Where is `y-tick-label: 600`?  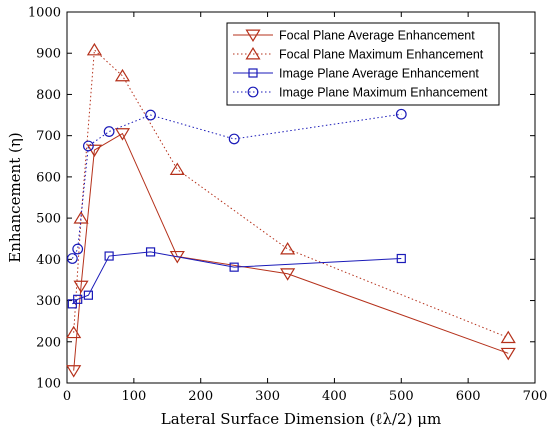
y-tick-label: 600 is located at coordinates (48, 177).